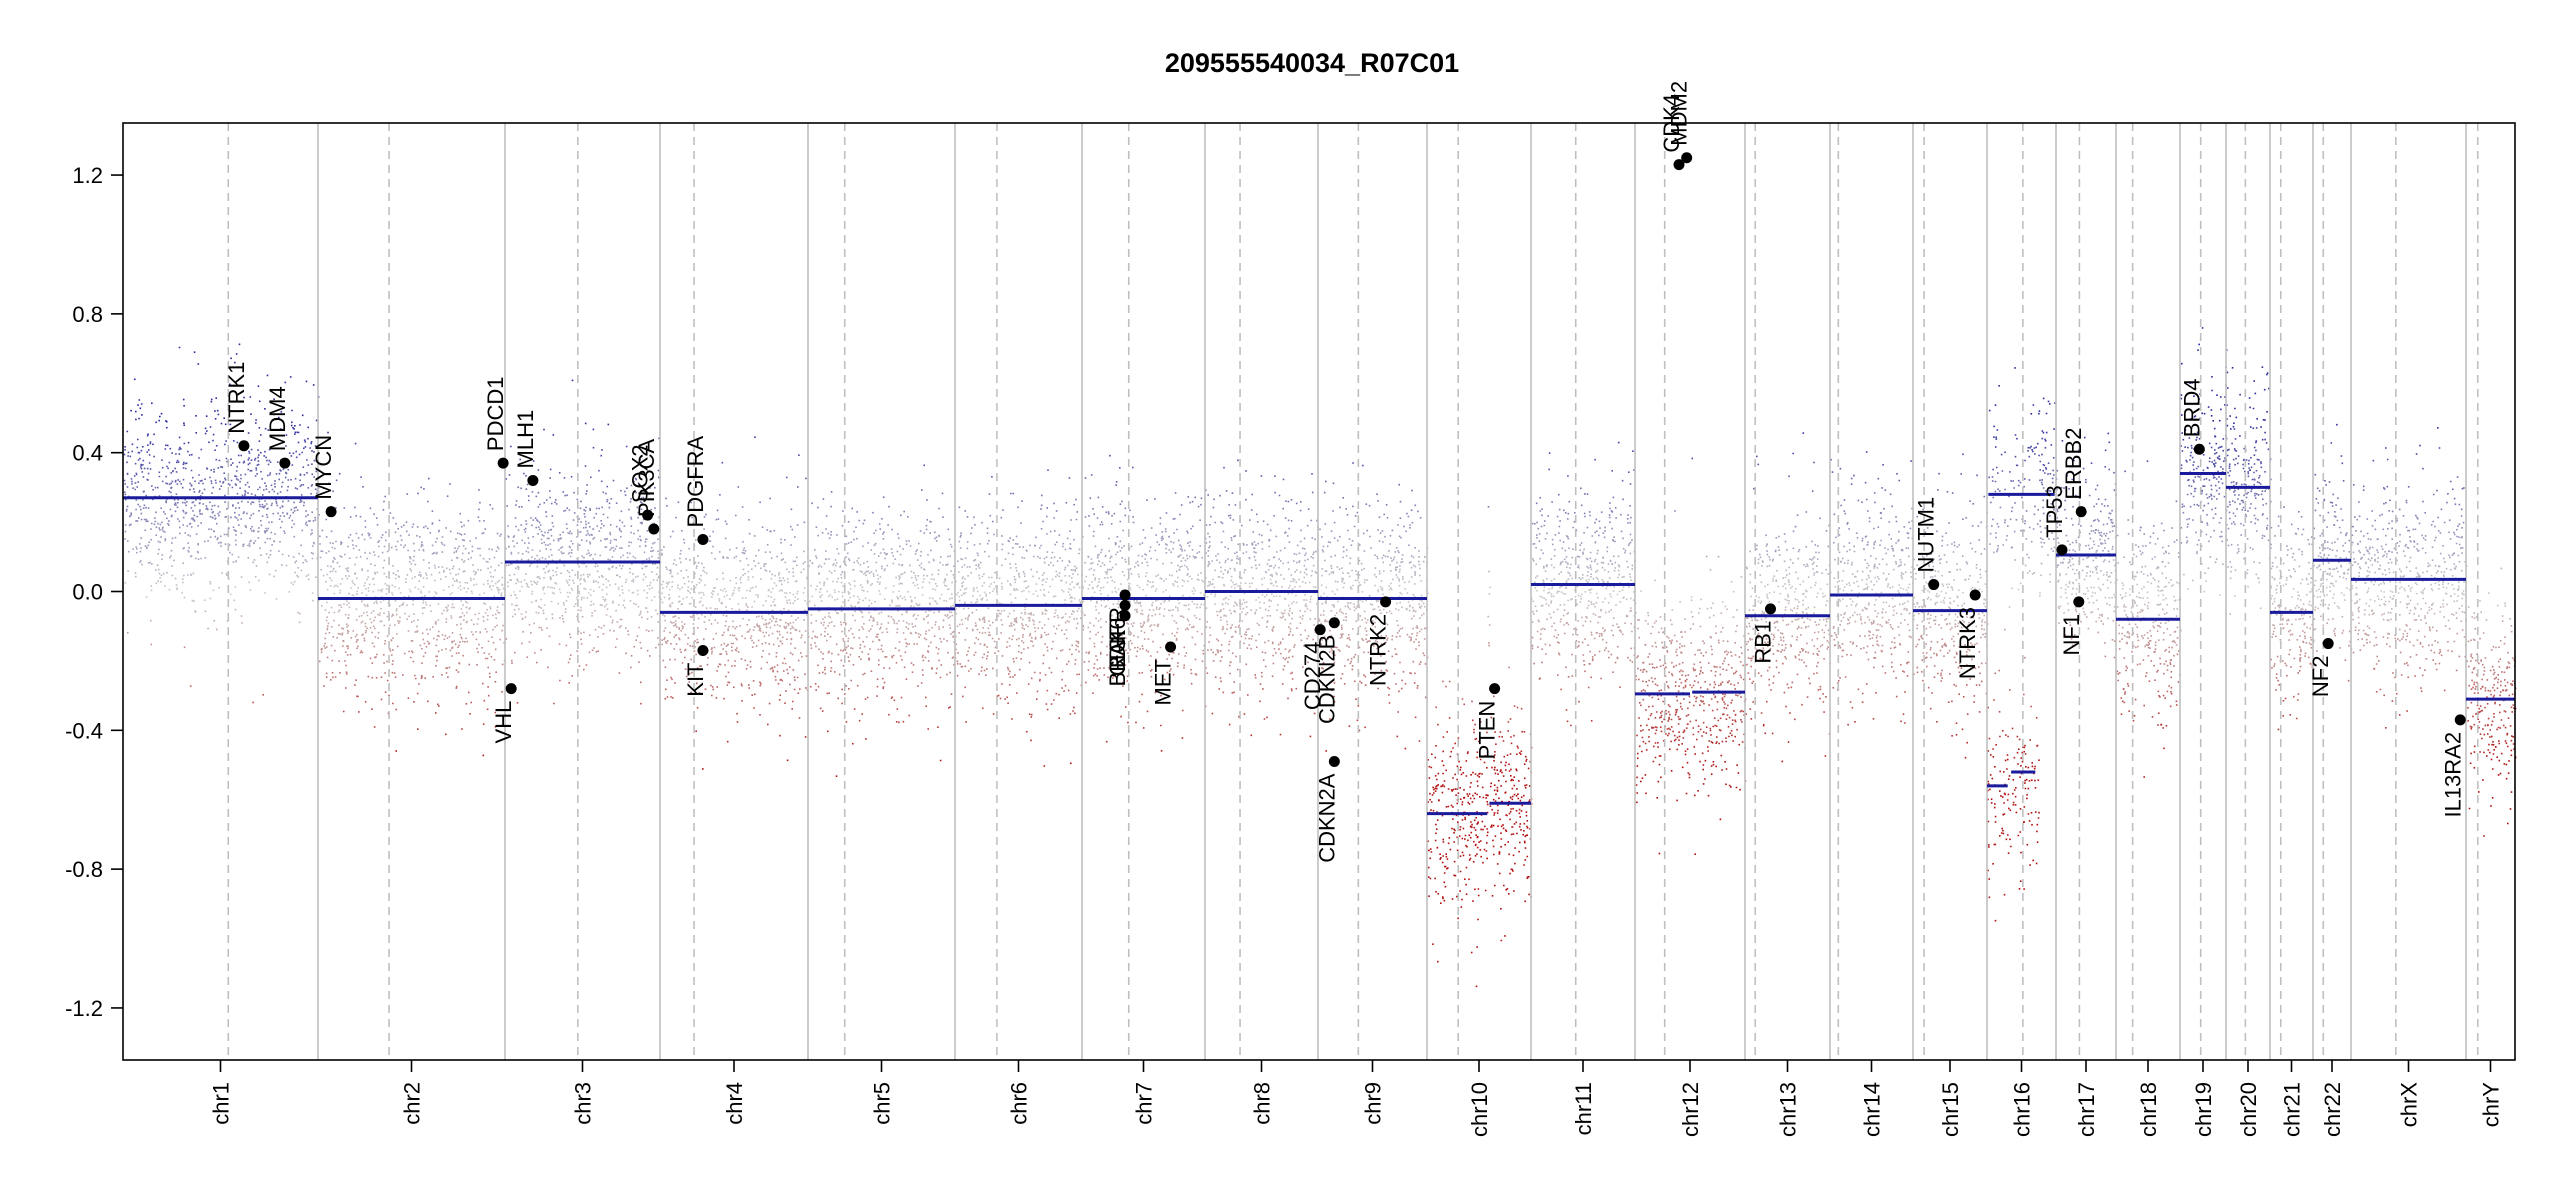 The height and width of the screenshot is (1200, 2550). What do you see at coordinates (84, 730) in the screenshot?
I see `y-tick-label: -0.4` at bounding box center [84, 730].